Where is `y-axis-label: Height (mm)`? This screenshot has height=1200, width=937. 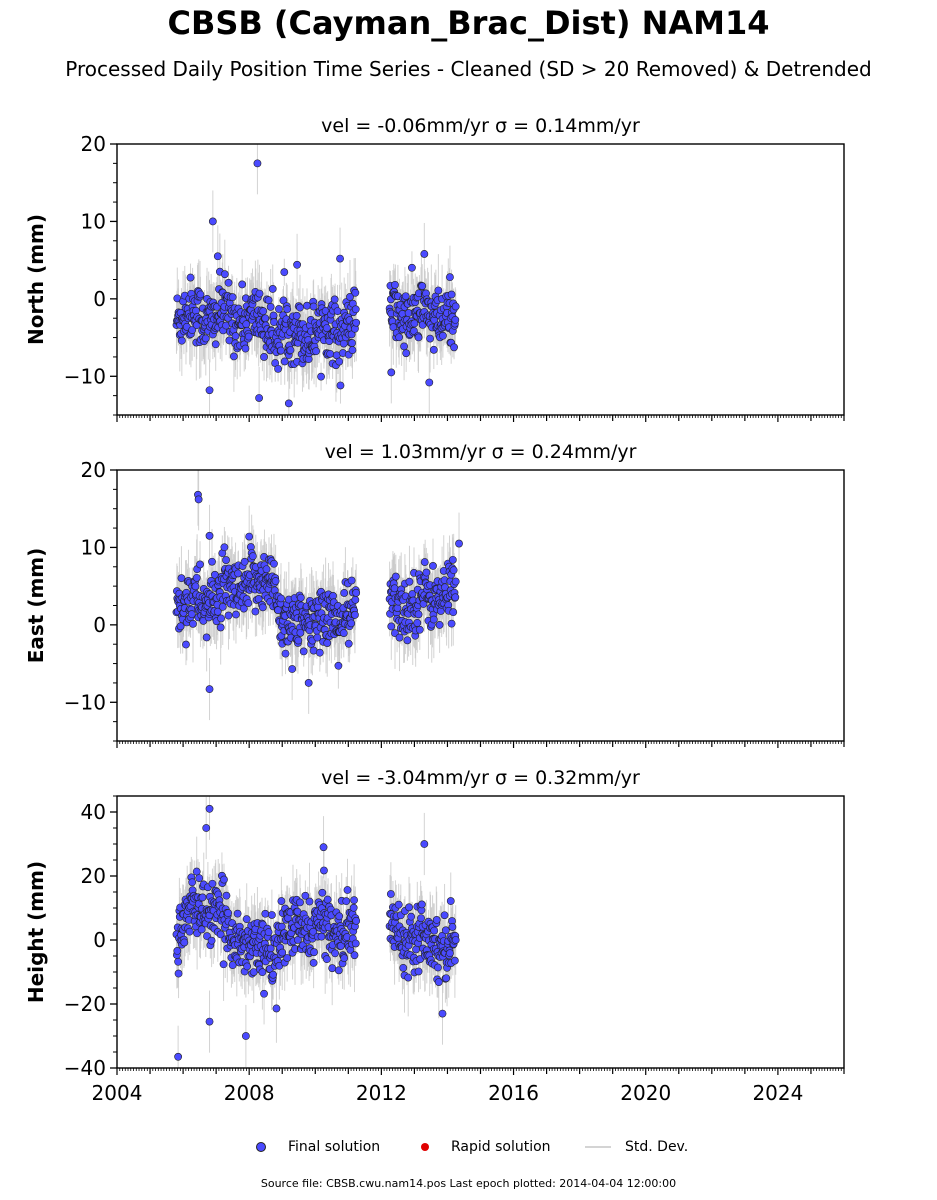
y-axis-label: Height (mm) is located at coordinates (36, 932).